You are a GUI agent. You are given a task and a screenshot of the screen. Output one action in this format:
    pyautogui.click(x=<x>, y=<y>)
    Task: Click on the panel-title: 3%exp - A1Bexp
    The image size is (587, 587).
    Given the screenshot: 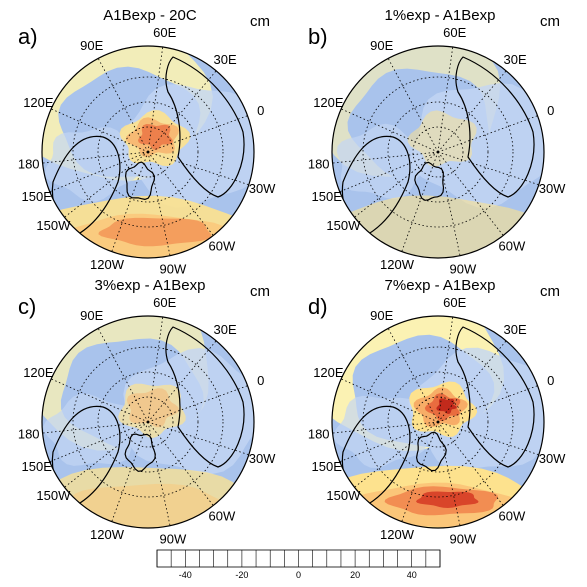 What is the action you would take?
    pyautogui.click(x=150, y=285)
    